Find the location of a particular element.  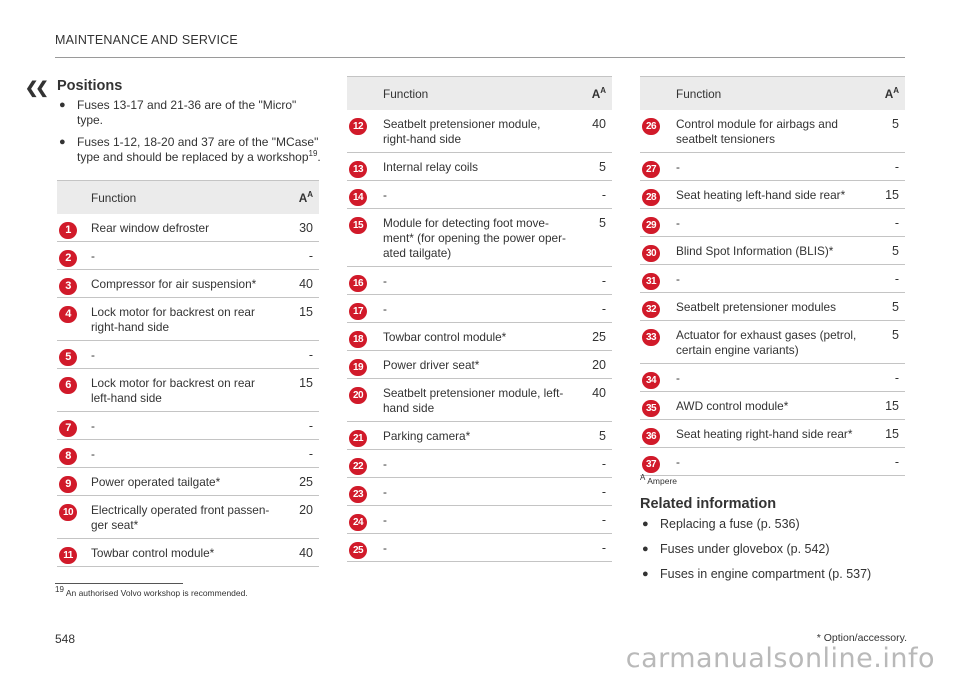

fuse-function: Rear window defroster is located at coordinates (183, 228).